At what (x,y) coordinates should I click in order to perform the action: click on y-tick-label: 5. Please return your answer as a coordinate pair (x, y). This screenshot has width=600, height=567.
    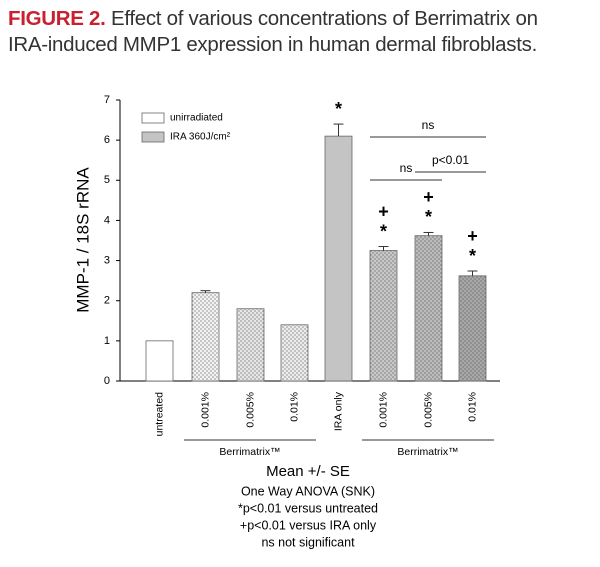
    Looking at the image, I should click on (107, 180).